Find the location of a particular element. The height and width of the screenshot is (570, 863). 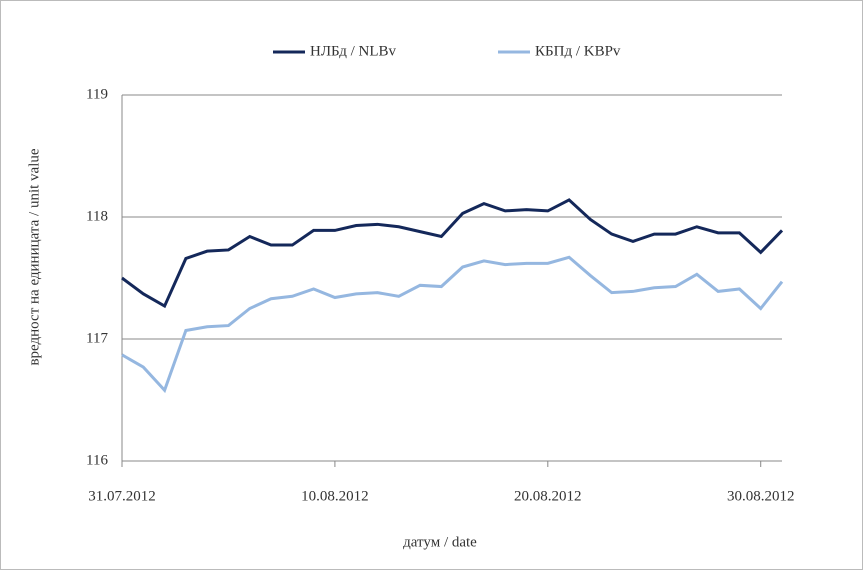

y-tick-label: 116 is located at coordinates (97, 460).